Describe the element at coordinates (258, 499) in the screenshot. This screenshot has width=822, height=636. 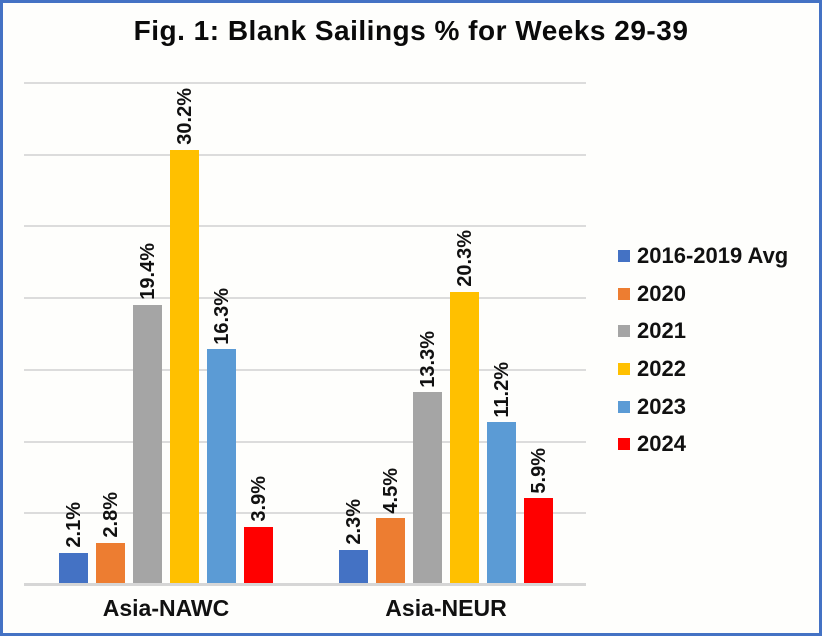
I see `bar-value-label: 3.9%` at that location.